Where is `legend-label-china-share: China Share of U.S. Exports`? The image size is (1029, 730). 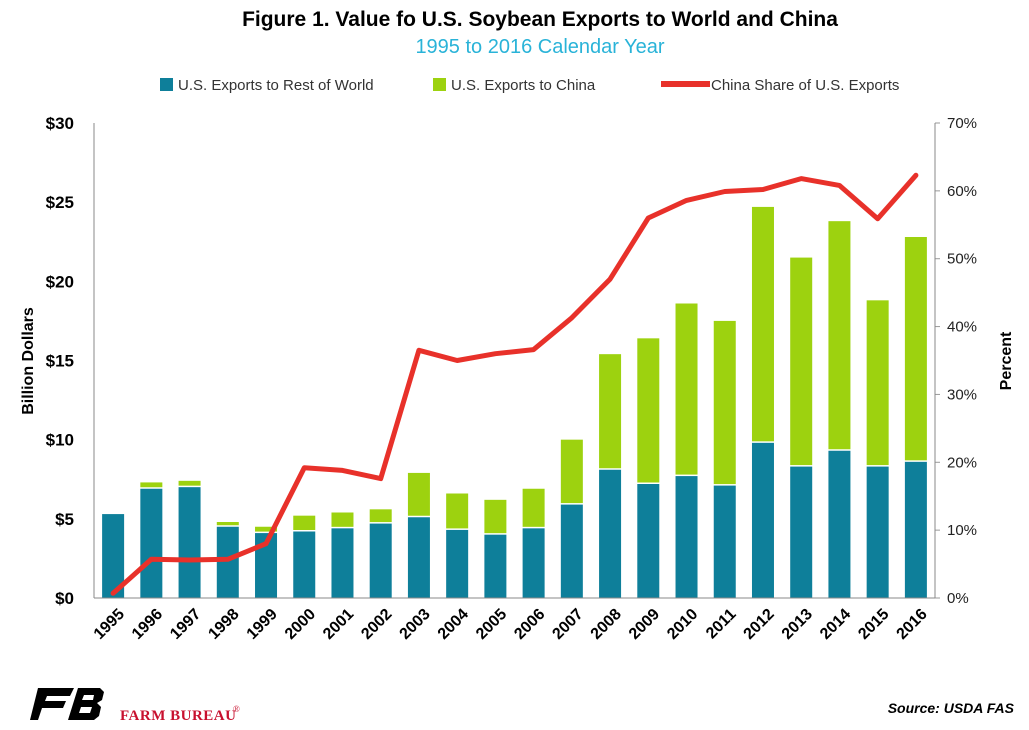 legend-label-china-share: China Share of U.S. Exports is located at coordinates (805, 85).